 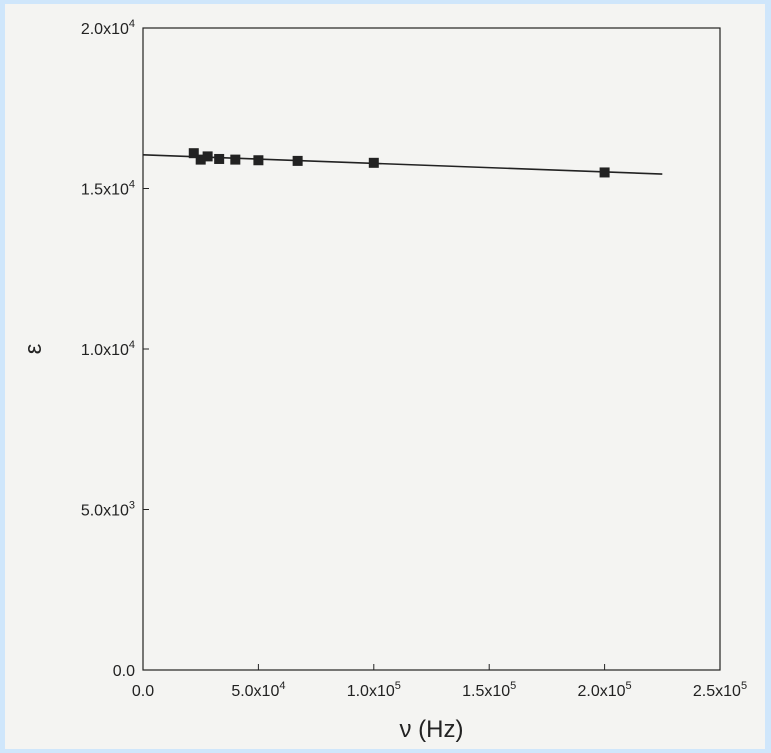 I want to click on x-tick-label: 1.0x10⁵, so click(x=374, y=690).